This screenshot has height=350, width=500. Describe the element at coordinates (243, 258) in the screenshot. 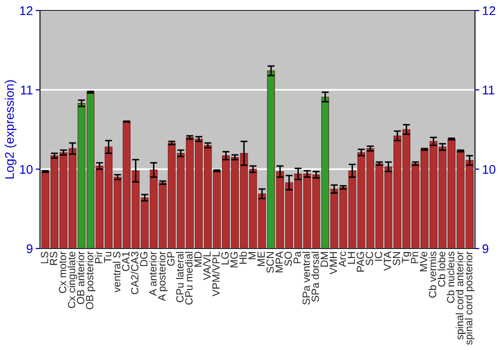

I see `x-tick-label: Hb` at that location.